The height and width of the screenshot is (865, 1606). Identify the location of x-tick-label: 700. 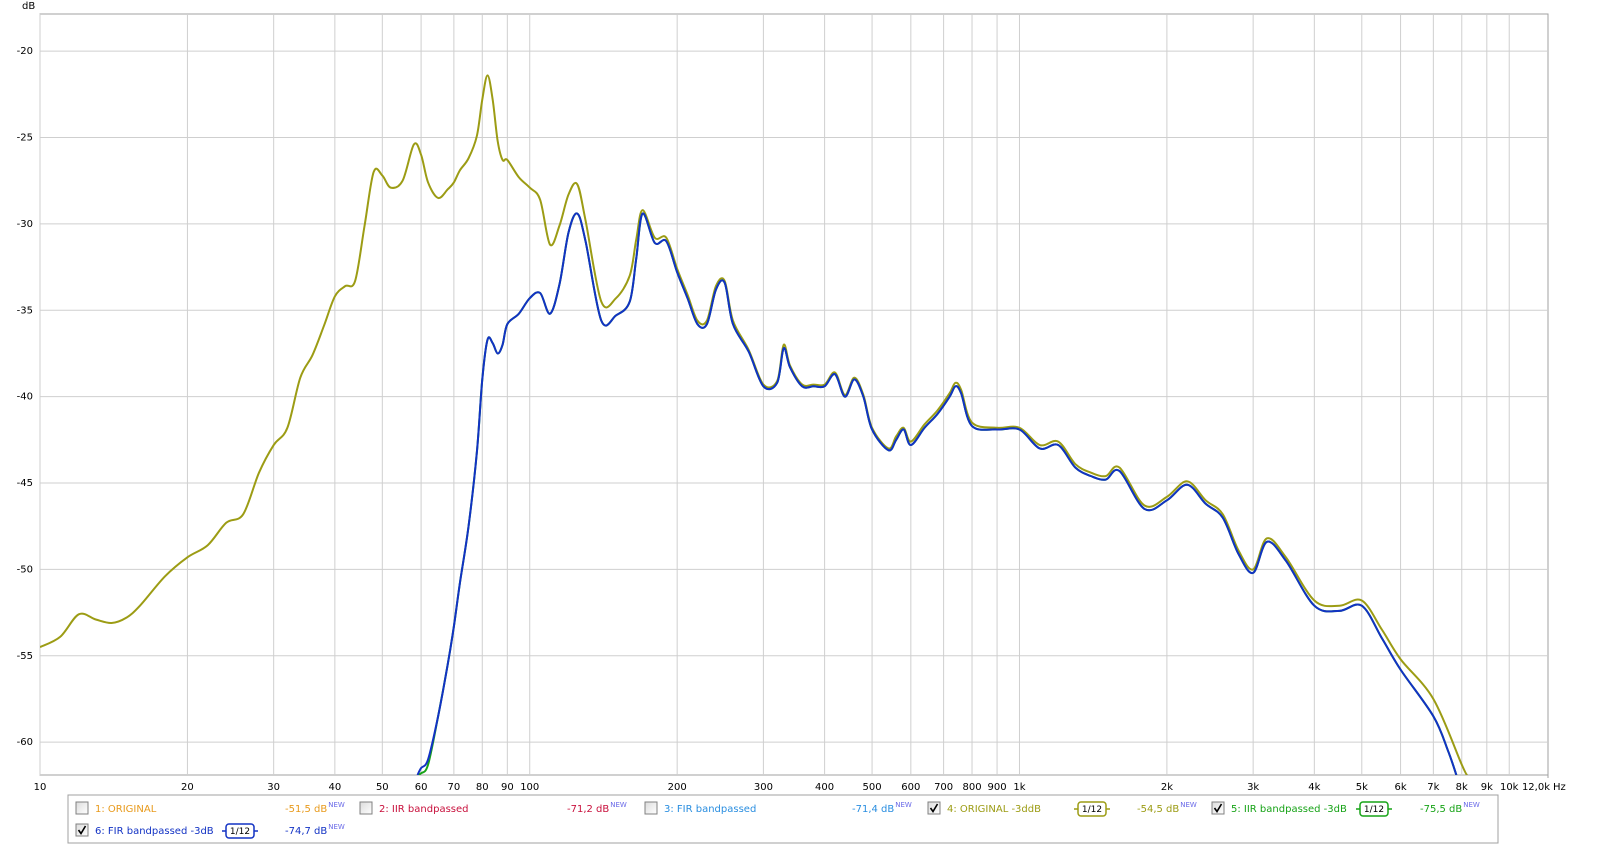
(943, 787).